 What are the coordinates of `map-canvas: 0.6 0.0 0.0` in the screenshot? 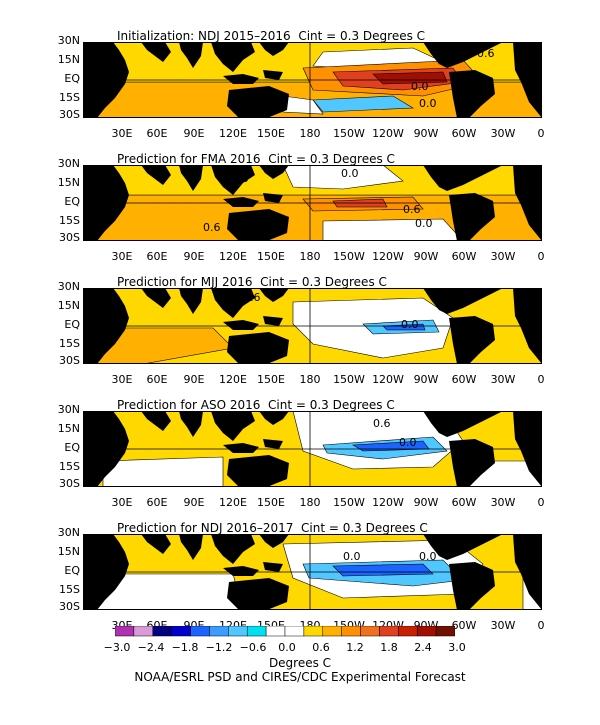 It's located at (312, 80).